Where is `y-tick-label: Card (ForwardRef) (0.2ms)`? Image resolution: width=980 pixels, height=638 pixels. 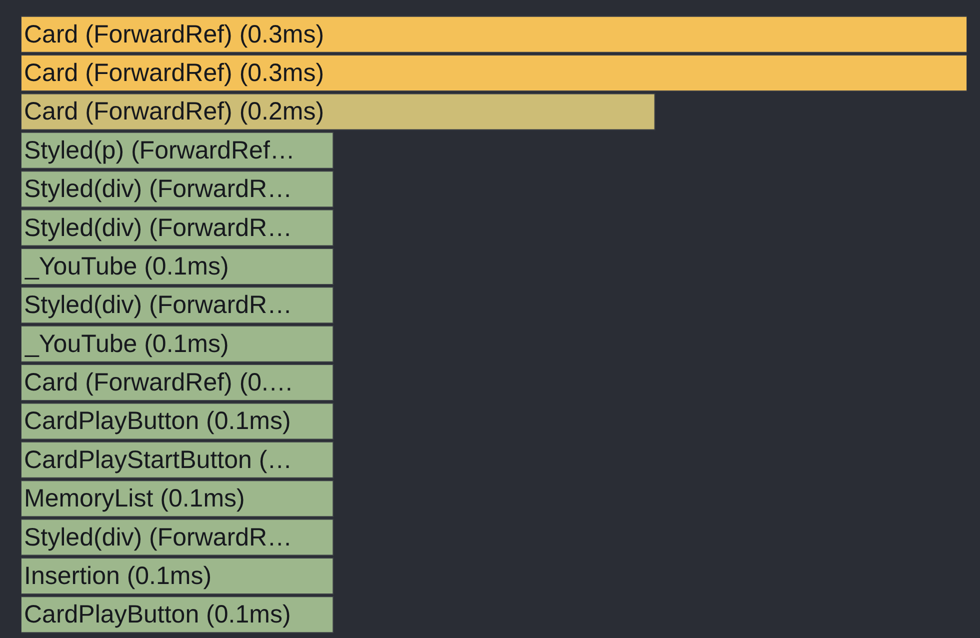
y-tick-label: Card (ForwardRef) (0.2ms) is located at coordinates (174, 112).